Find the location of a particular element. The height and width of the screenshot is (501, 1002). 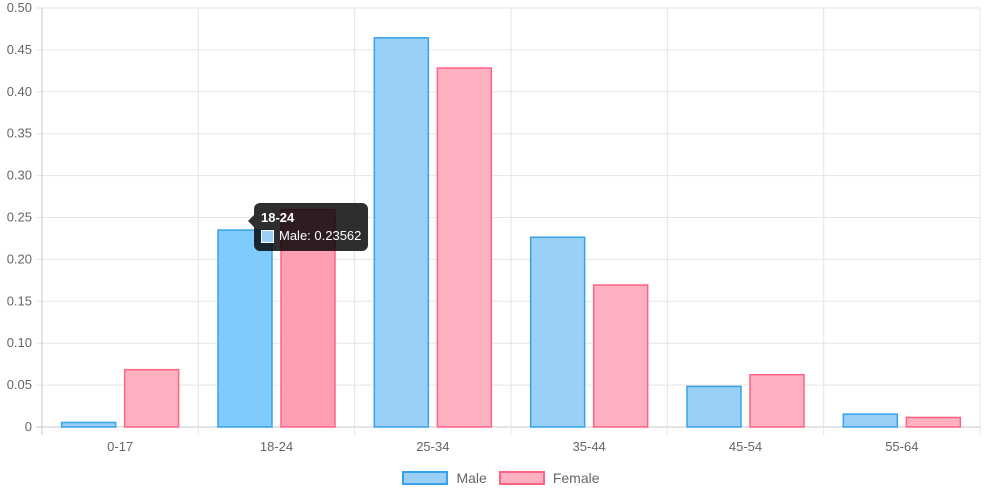

x-tick-label: 25-34 is located at coordinates (432, 446).